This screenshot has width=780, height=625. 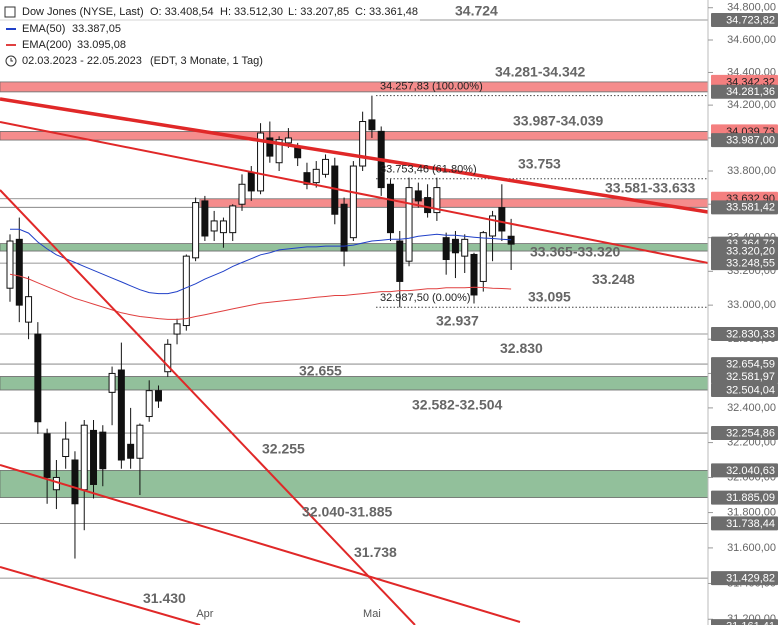 I want to click on trend-line, so click(x=100, y=595).